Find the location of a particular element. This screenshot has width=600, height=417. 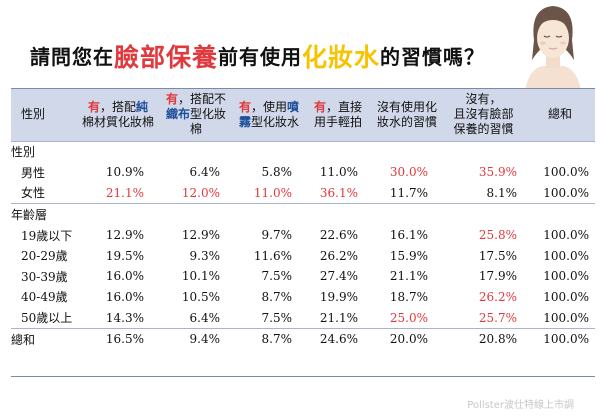

table-row: 19歲以下 12.9% 12.9% 9.7% 22.6% 16.1% 25.8% 100.0% is located at coordinates (303, 235).